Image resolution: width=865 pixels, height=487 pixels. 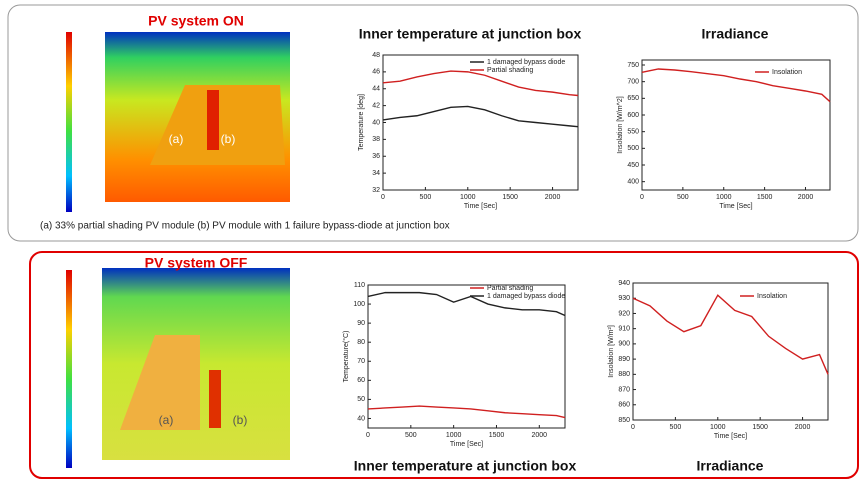 What do you see at coordinates (633, 132) in the screenshot?
I see `y-tick-label: 550` at bounding box center [633, 132].